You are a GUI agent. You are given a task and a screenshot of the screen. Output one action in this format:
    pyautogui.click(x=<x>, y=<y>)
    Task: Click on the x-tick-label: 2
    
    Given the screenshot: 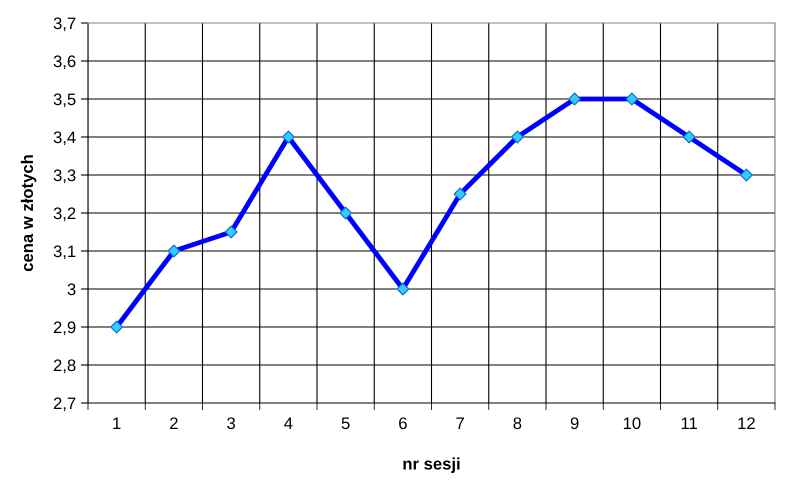 What is the action you would take?
    pyautogui.click(x=174, y=423)
    